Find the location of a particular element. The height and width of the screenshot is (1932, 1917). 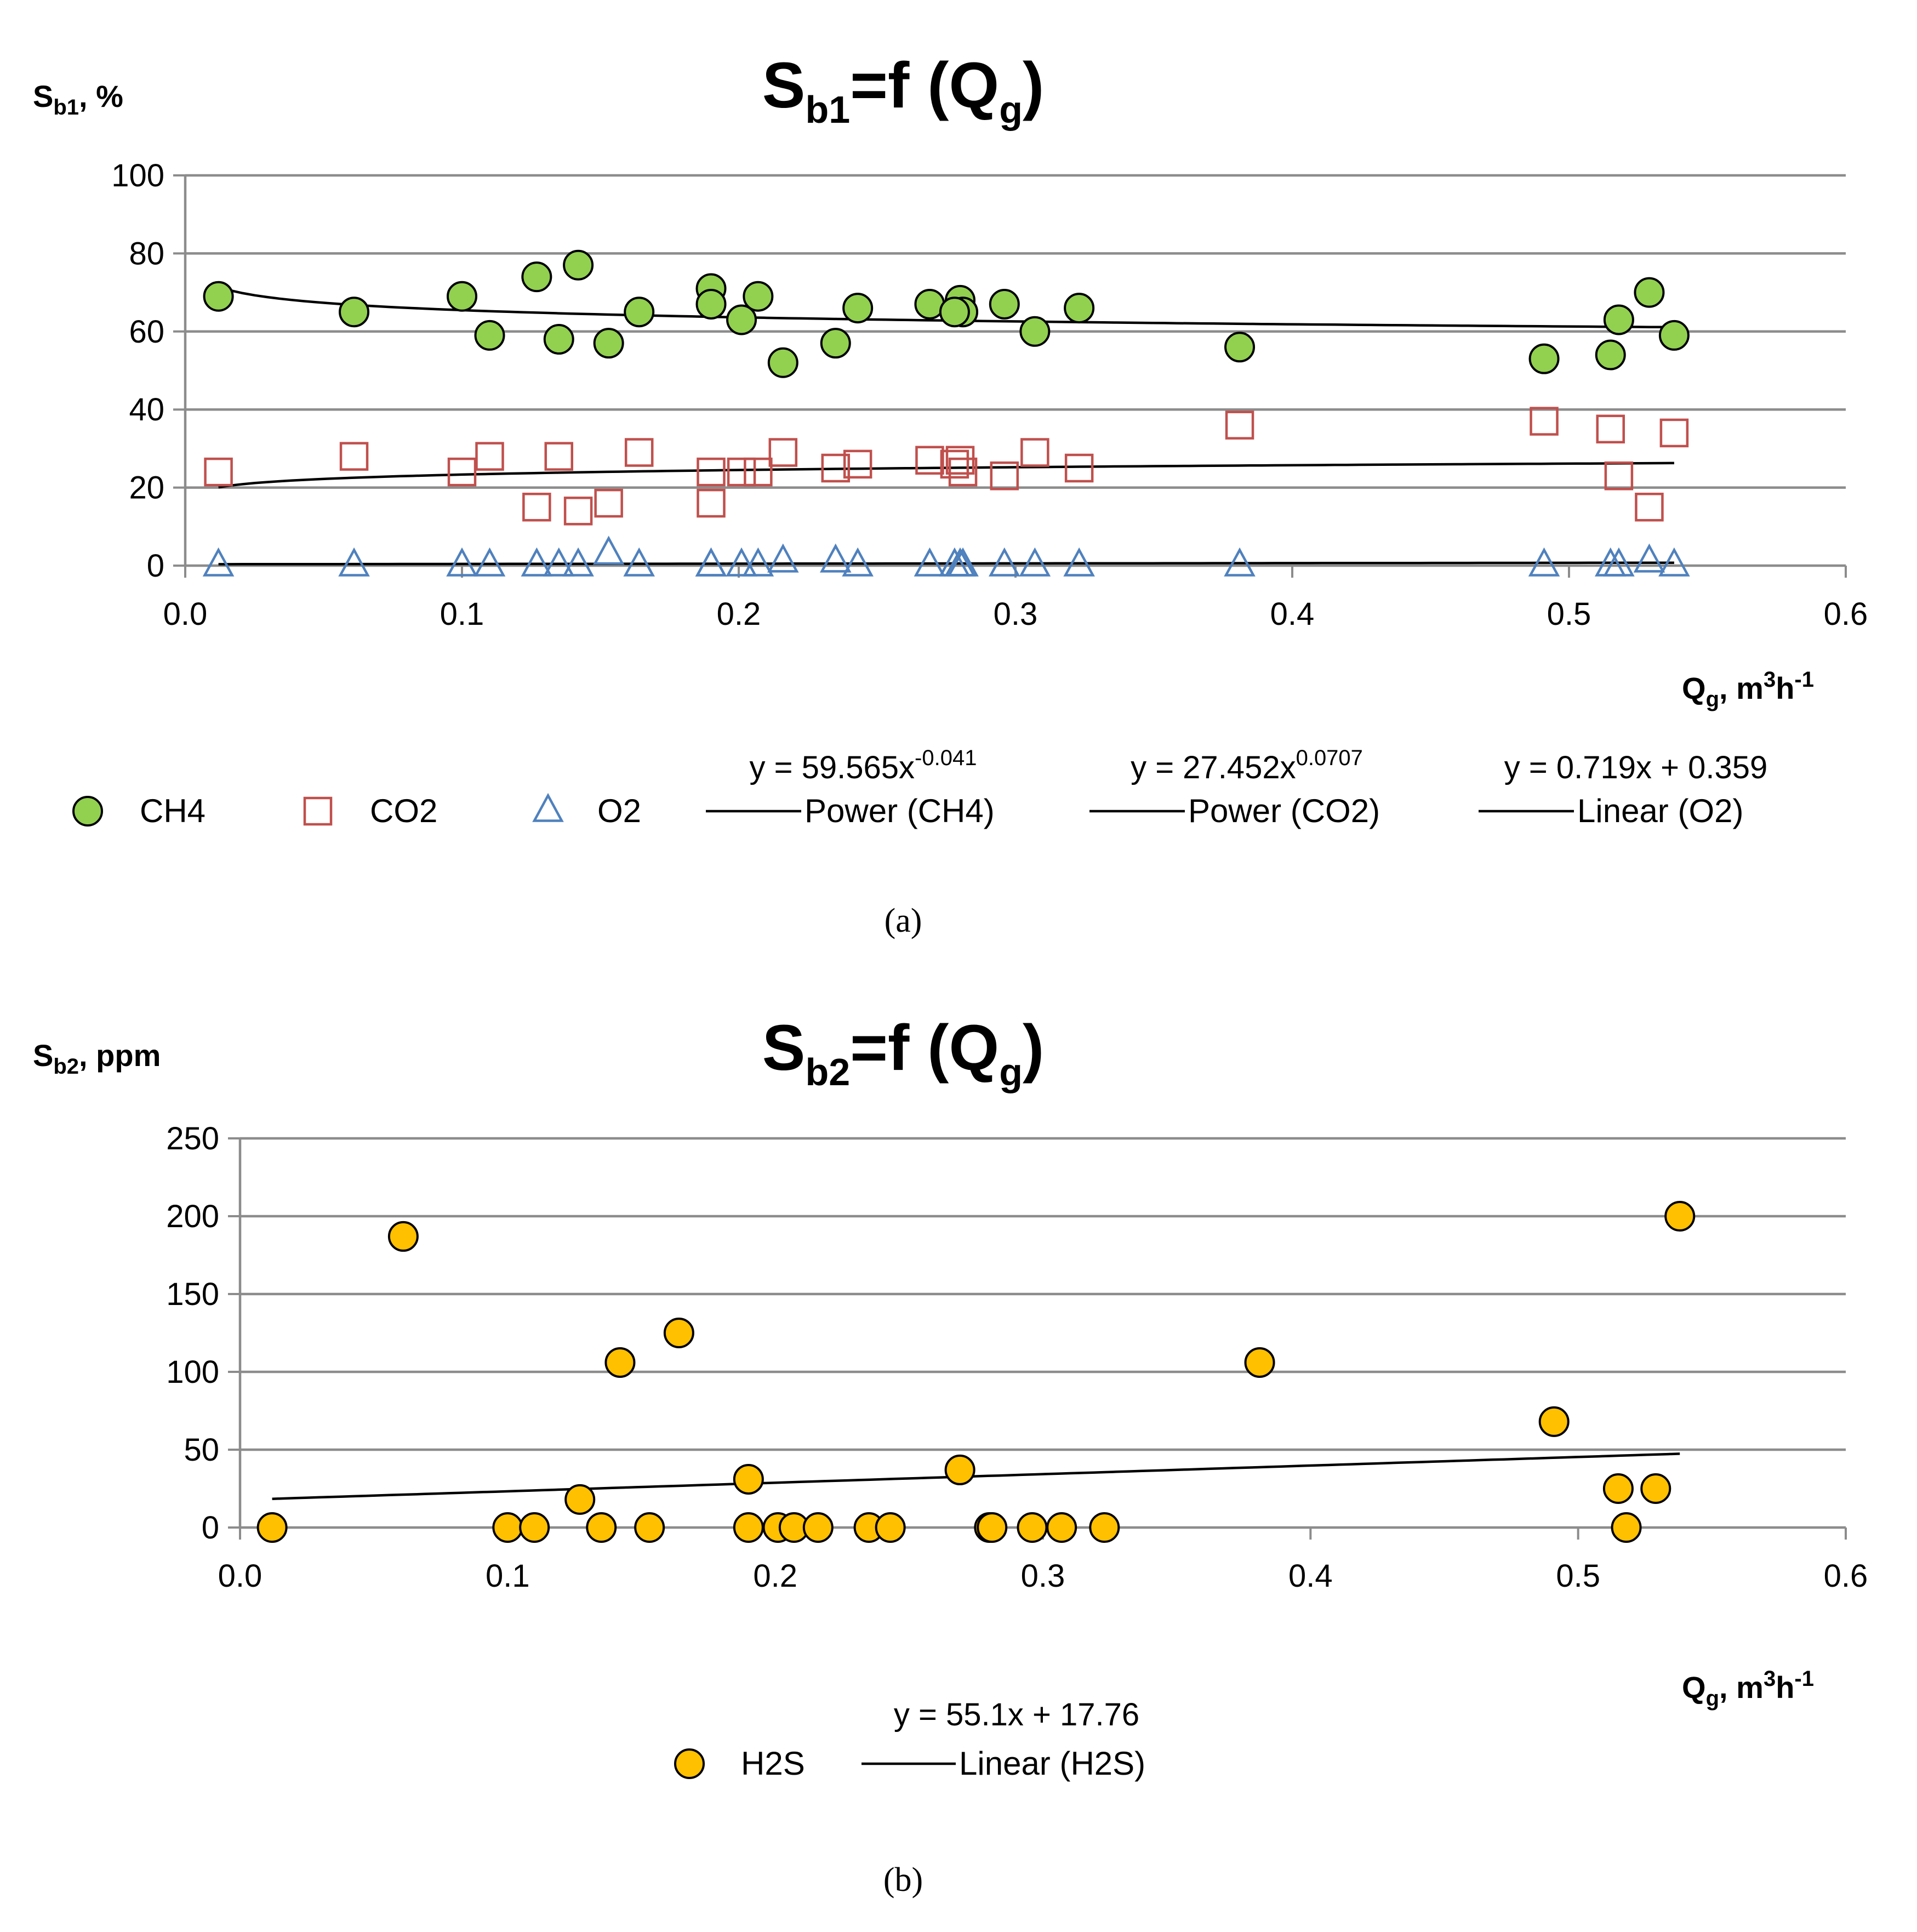

y-tick-label: 250 is located at coordinates (192, 1138).